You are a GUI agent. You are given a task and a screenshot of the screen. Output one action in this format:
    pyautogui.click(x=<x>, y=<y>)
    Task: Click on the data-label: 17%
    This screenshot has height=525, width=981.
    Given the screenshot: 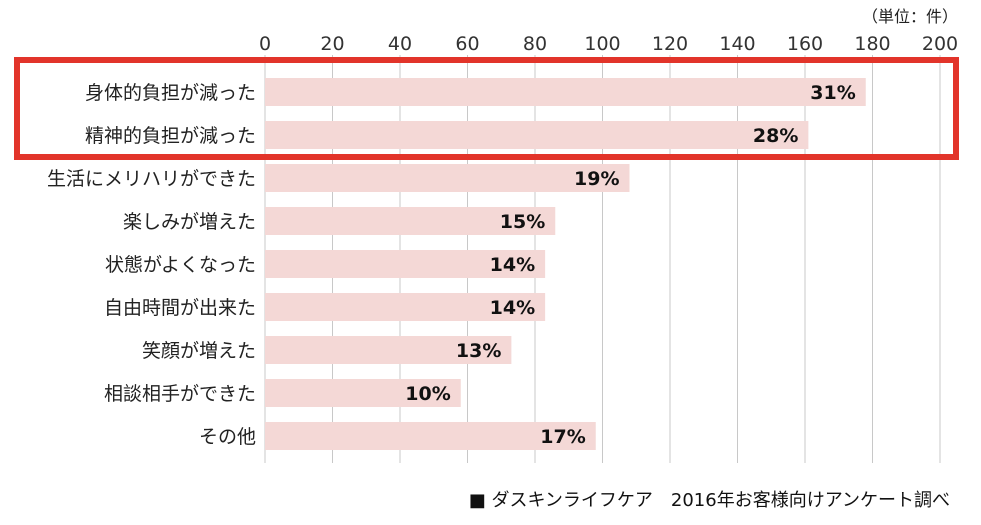 What is the action you would take?
    pyautogui.click(x=562, y=437)
    